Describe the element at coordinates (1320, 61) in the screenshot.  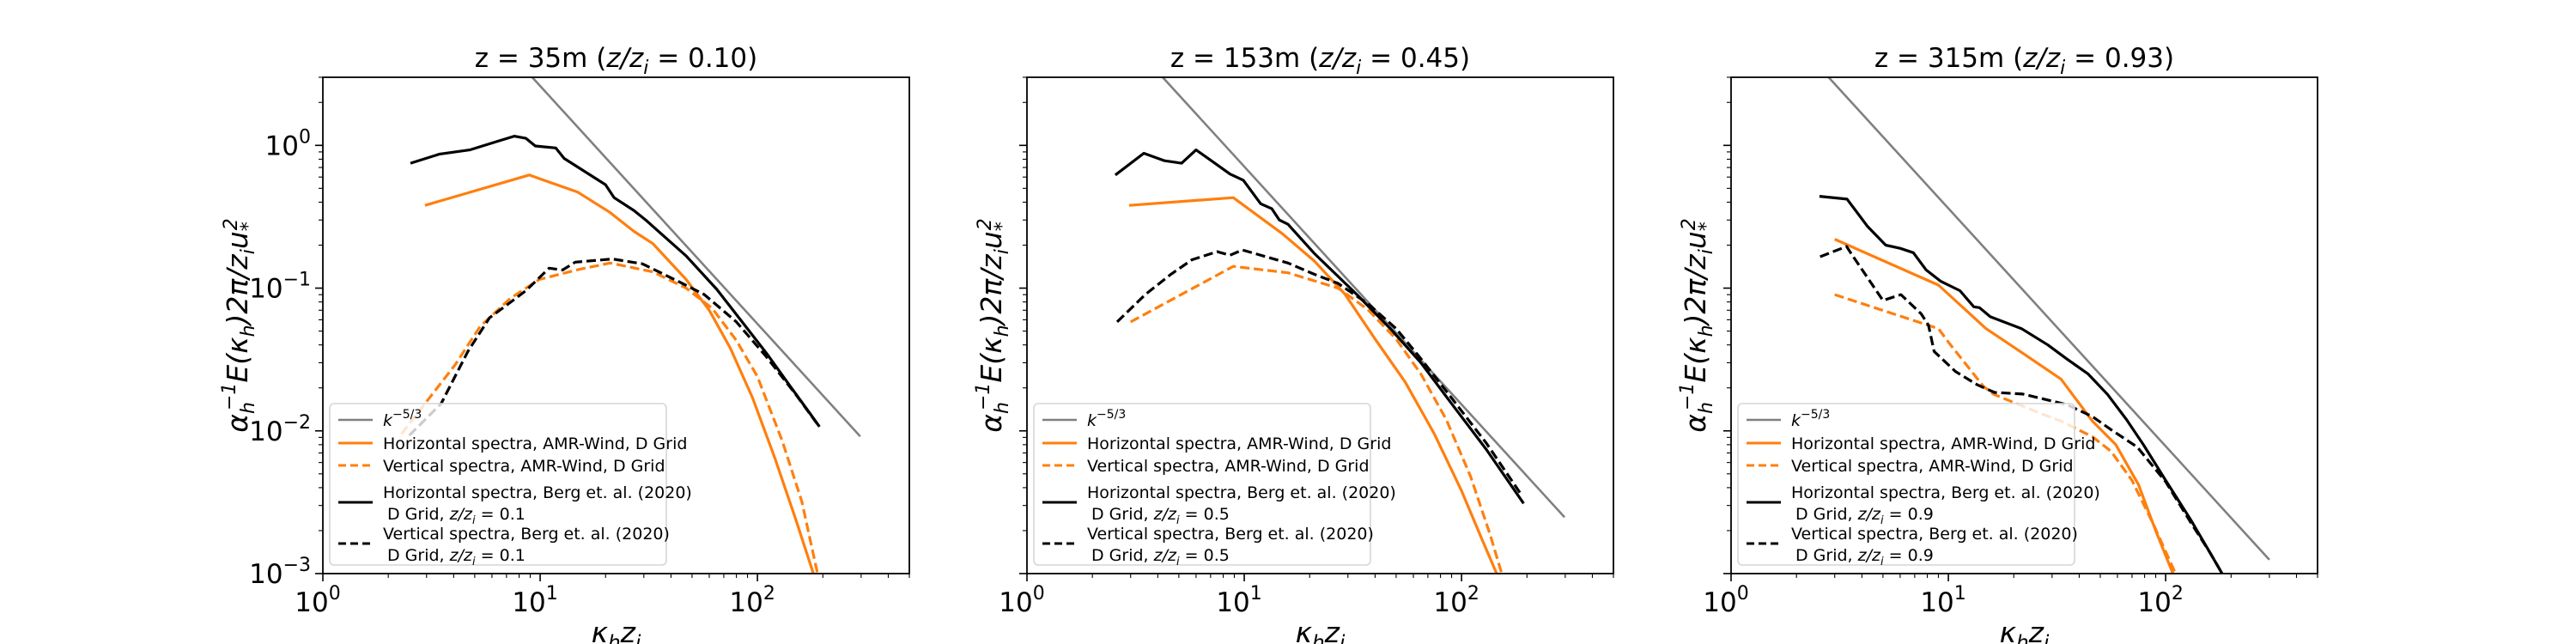
I see `subplot-title: z = 153m (z/zi = 0.45)` at that location.